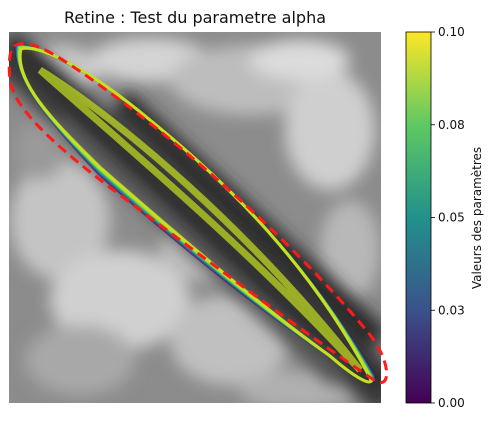 The image size is (494, 421). What do you see at coordinates (451, 403) in the screenshot?
I see `colorbar-tick-label: 0.00` at bounding box center [451, 403].